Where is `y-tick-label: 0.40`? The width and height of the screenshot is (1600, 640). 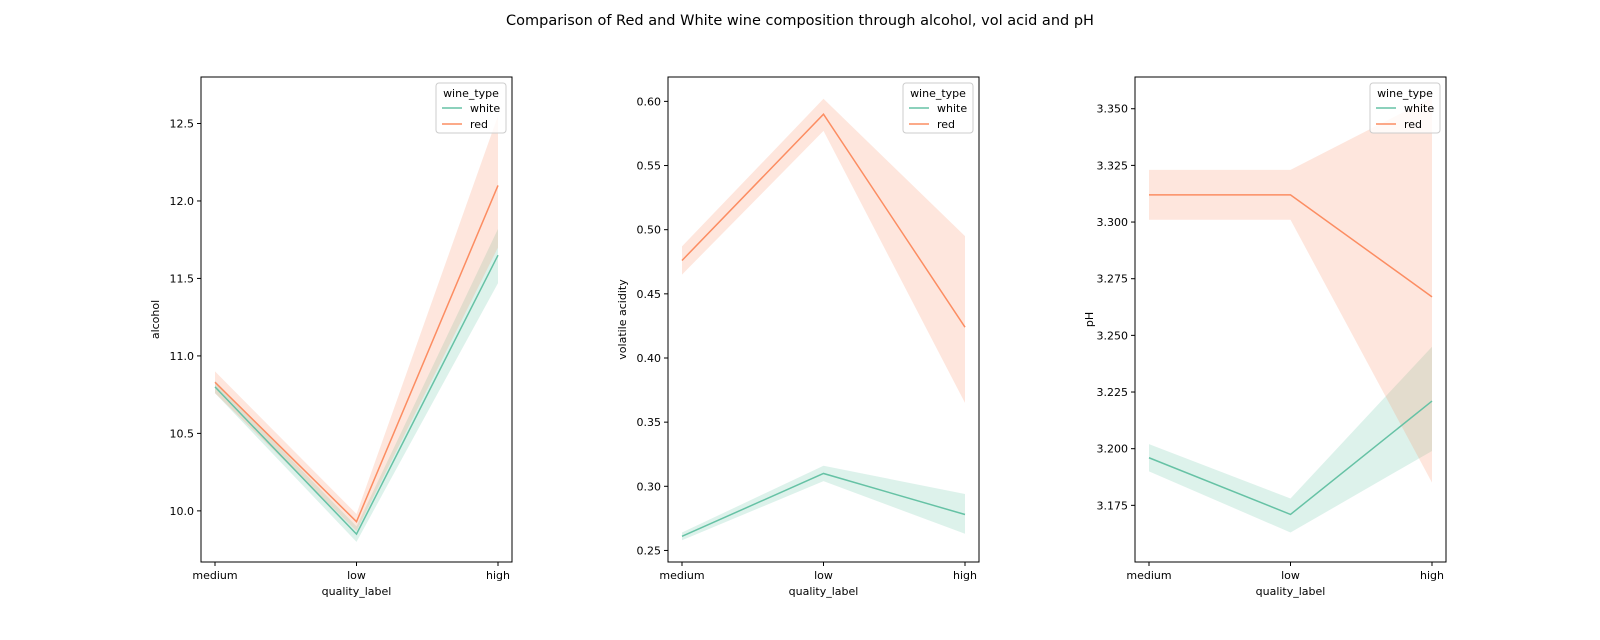 y-tick-label: 0.40 is located at coordinates (649, 358).